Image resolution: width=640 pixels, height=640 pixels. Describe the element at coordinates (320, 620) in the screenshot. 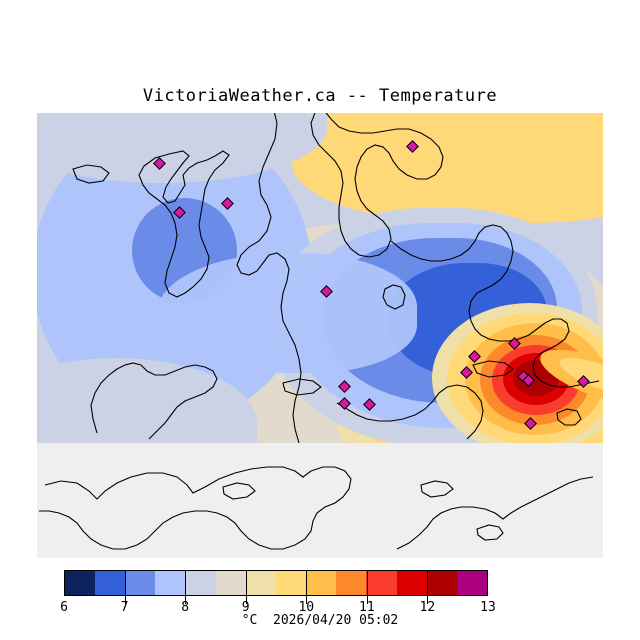

I see `colorbar-caption: °C 2026/04/20 05:02` at that location.